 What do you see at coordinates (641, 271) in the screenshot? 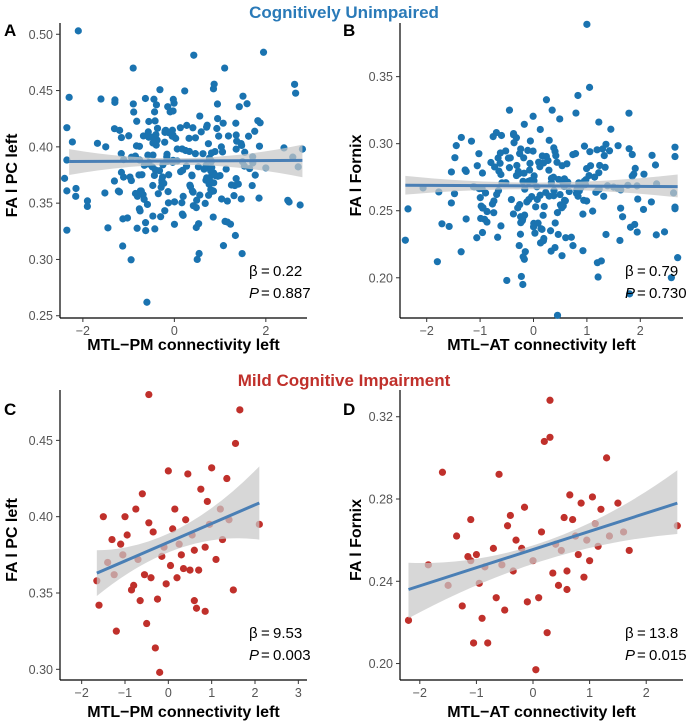
I see `beta-equals: =` at bounding box center [641, 271].